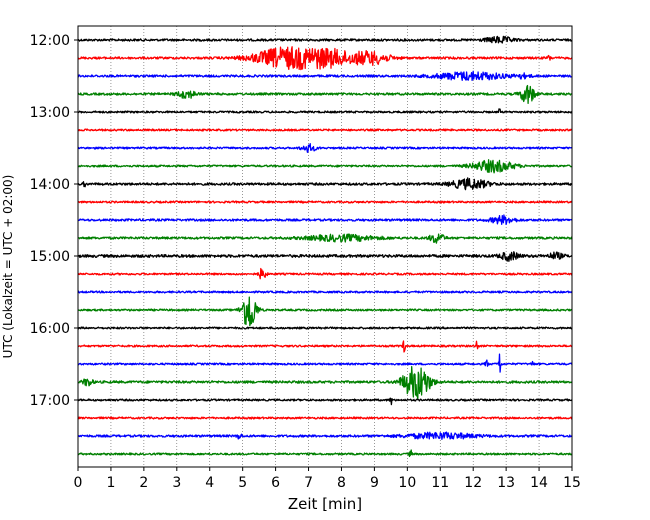  Describe the element at coordinates (308, 483) in the screenshot. I see `x-tick-label: 7` at that location.